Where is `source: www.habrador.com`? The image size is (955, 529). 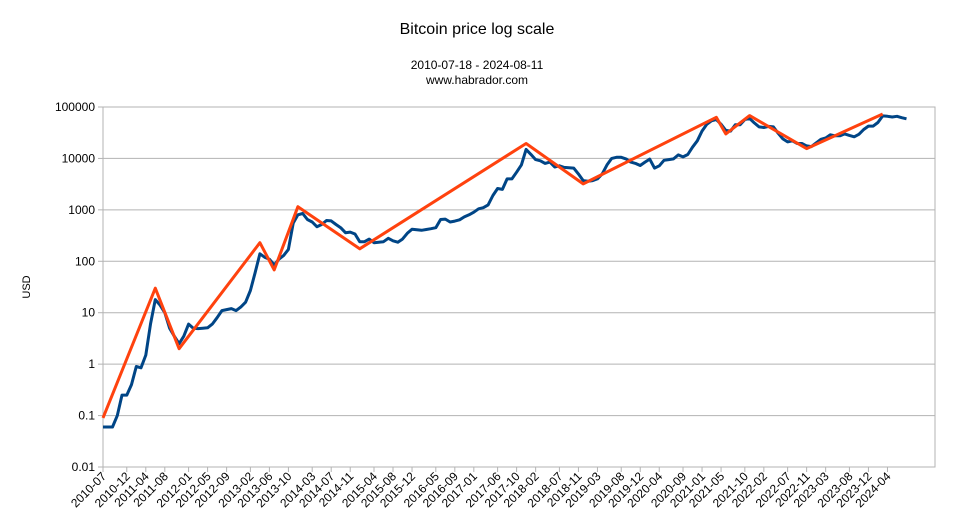 source: www.habrador.com is located at coordinates (476, 80).